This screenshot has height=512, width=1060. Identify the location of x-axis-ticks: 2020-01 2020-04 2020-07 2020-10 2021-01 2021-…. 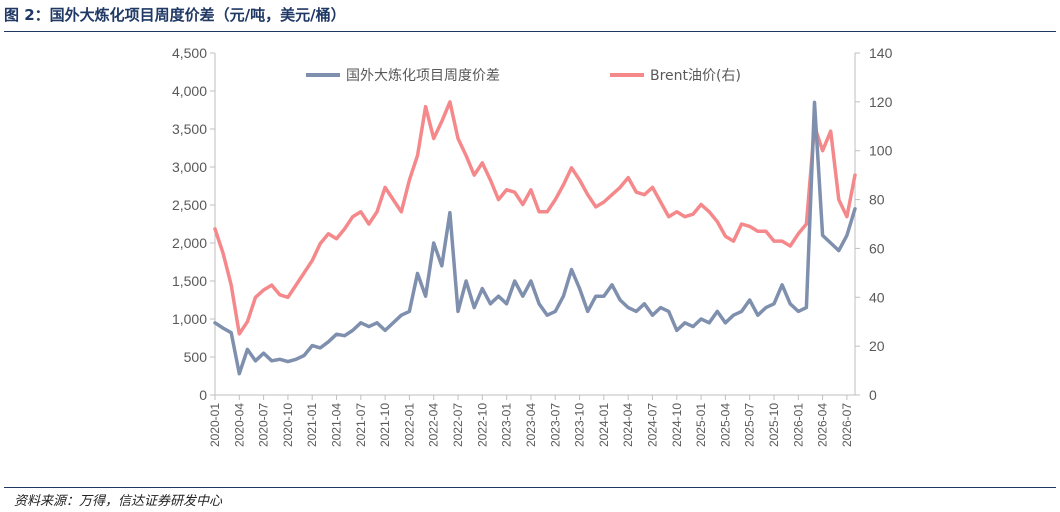
(531, 421).